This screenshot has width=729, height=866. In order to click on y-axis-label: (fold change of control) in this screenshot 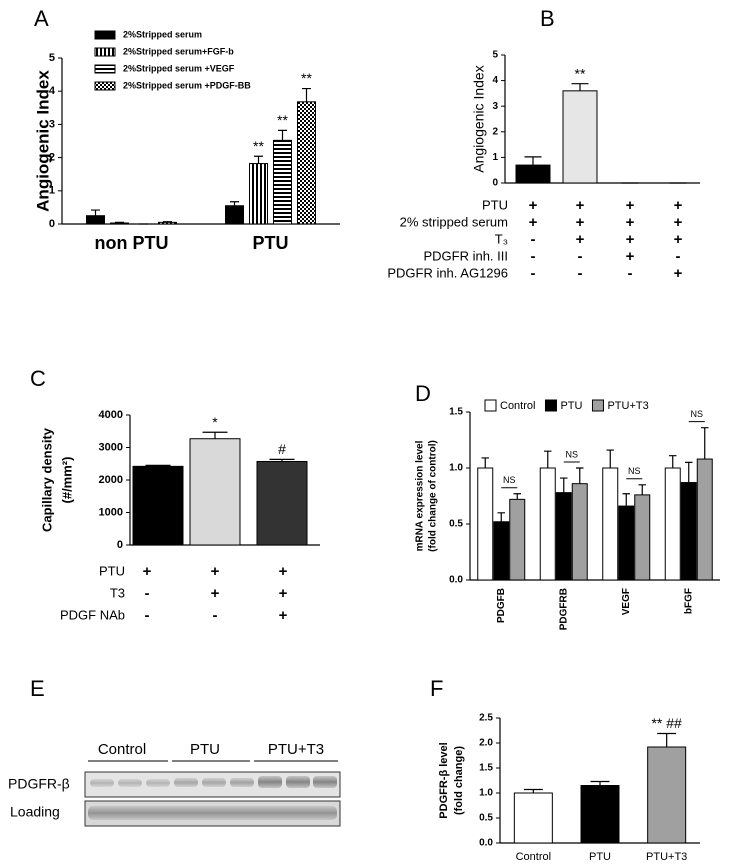, I will do `click(433, 496)`.